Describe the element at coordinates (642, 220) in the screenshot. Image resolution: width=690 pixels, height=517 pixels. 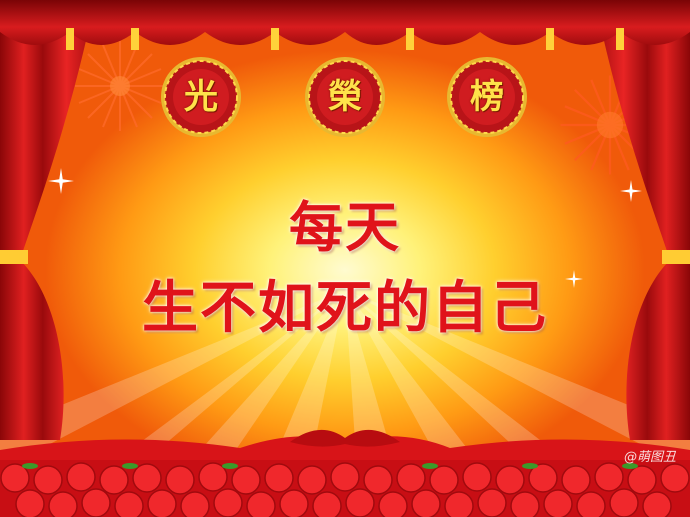
I see `curtain-right` at that location.